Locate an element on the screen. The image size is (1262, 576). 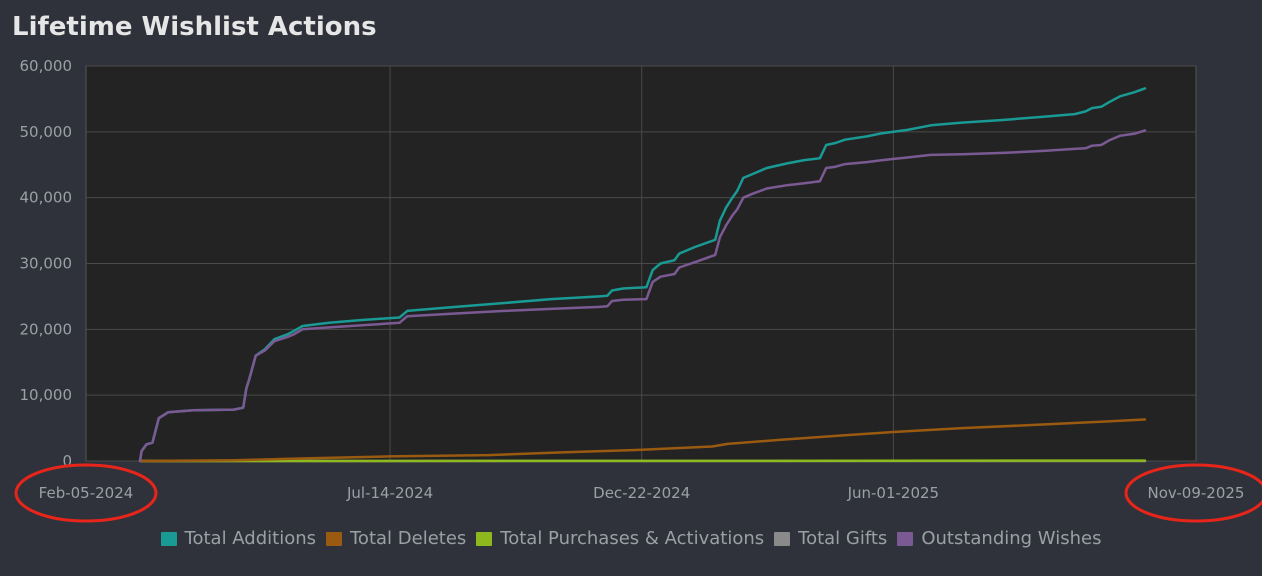
legend-item: Total Additions is located at coordinates (238, 538).